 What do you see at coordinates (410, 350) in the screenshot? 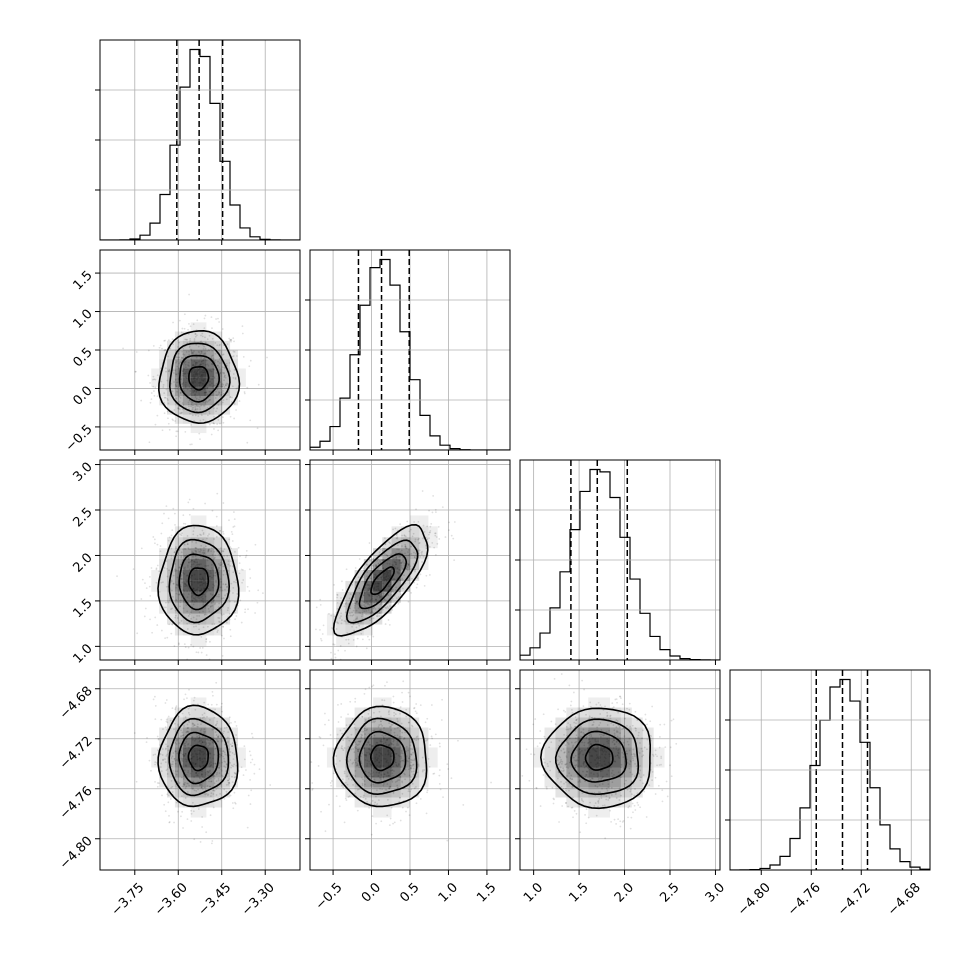
I see `panel-content` at bounding box center [410, 350].